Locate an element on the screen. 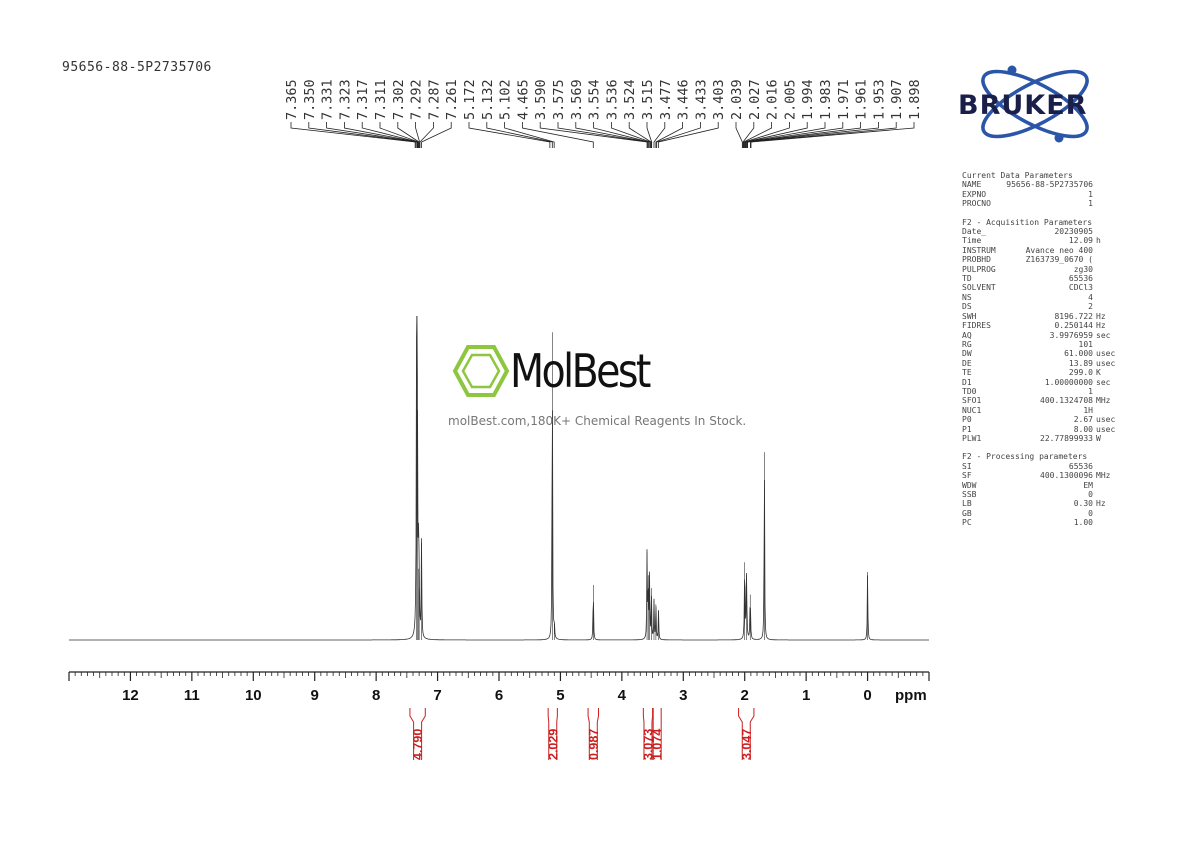 The width and height of the screenshot is (1190, 842). param-value: 2.67 is located at coordinates (1083, 420).